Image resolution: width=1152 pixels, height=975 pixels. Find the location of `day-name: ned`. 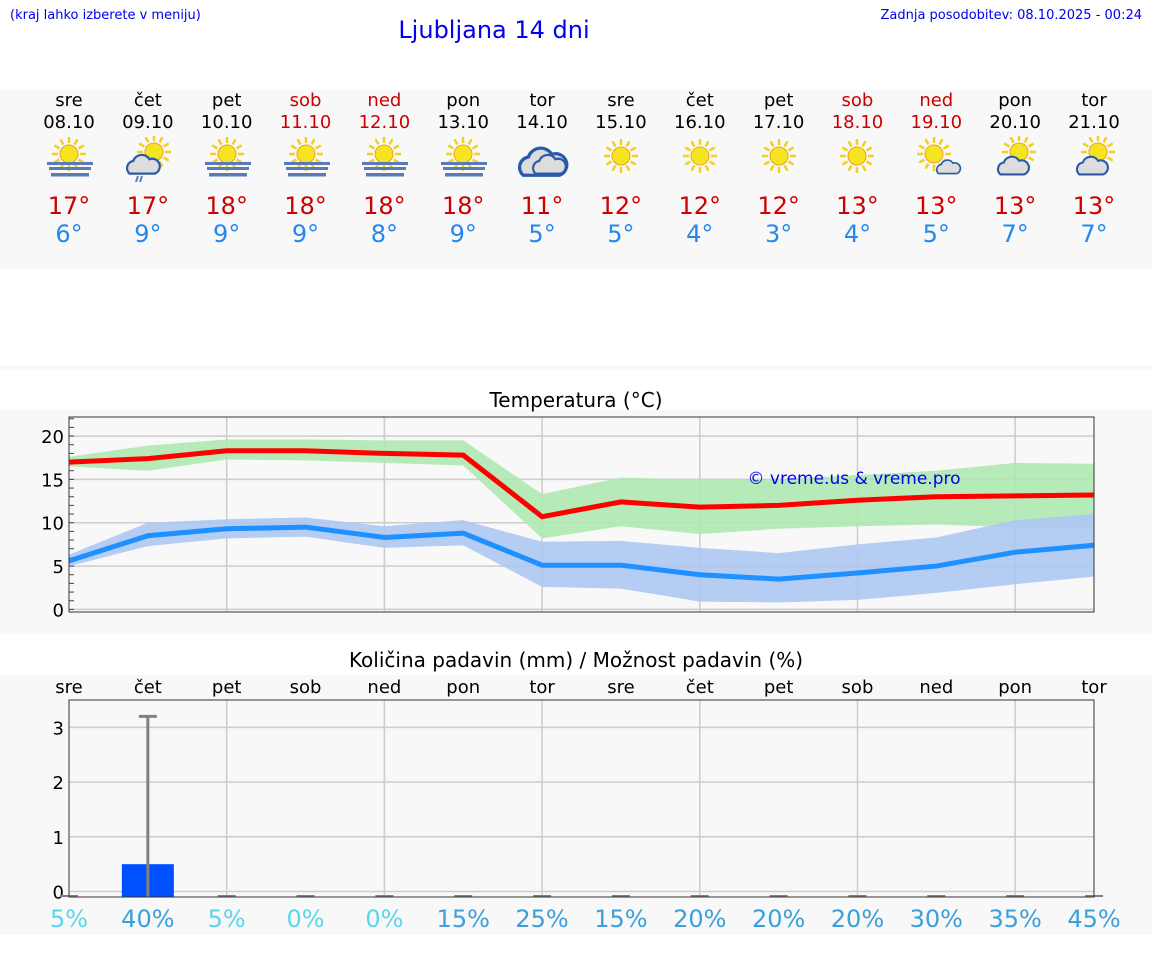

day-name: ned is located at coordinates (384, 100).